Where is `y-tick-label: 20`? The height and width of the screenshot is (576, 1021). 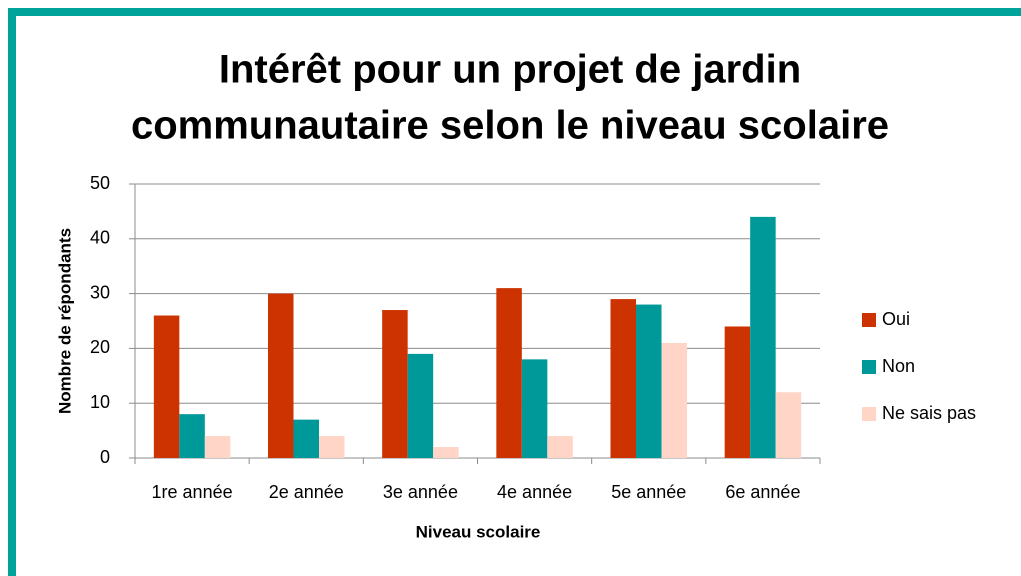 y-tick-label: 20 is located at coordinates (100, 347).